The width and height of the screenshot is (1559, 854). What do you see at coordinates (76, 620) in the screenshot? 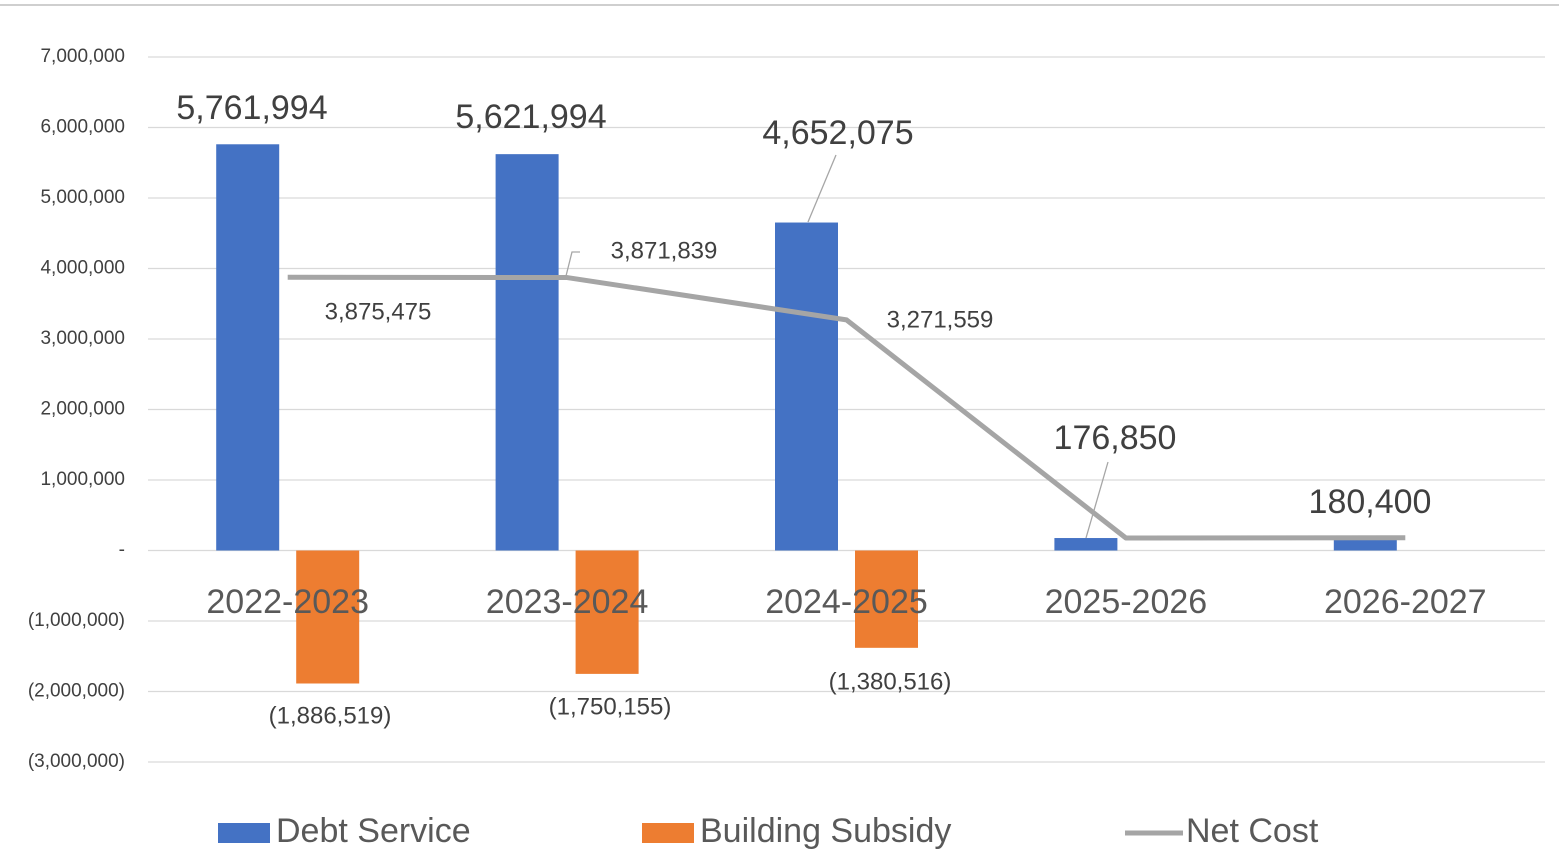
I see `y-tick-label: (1,000,000)` at bounding box center [76, 620].